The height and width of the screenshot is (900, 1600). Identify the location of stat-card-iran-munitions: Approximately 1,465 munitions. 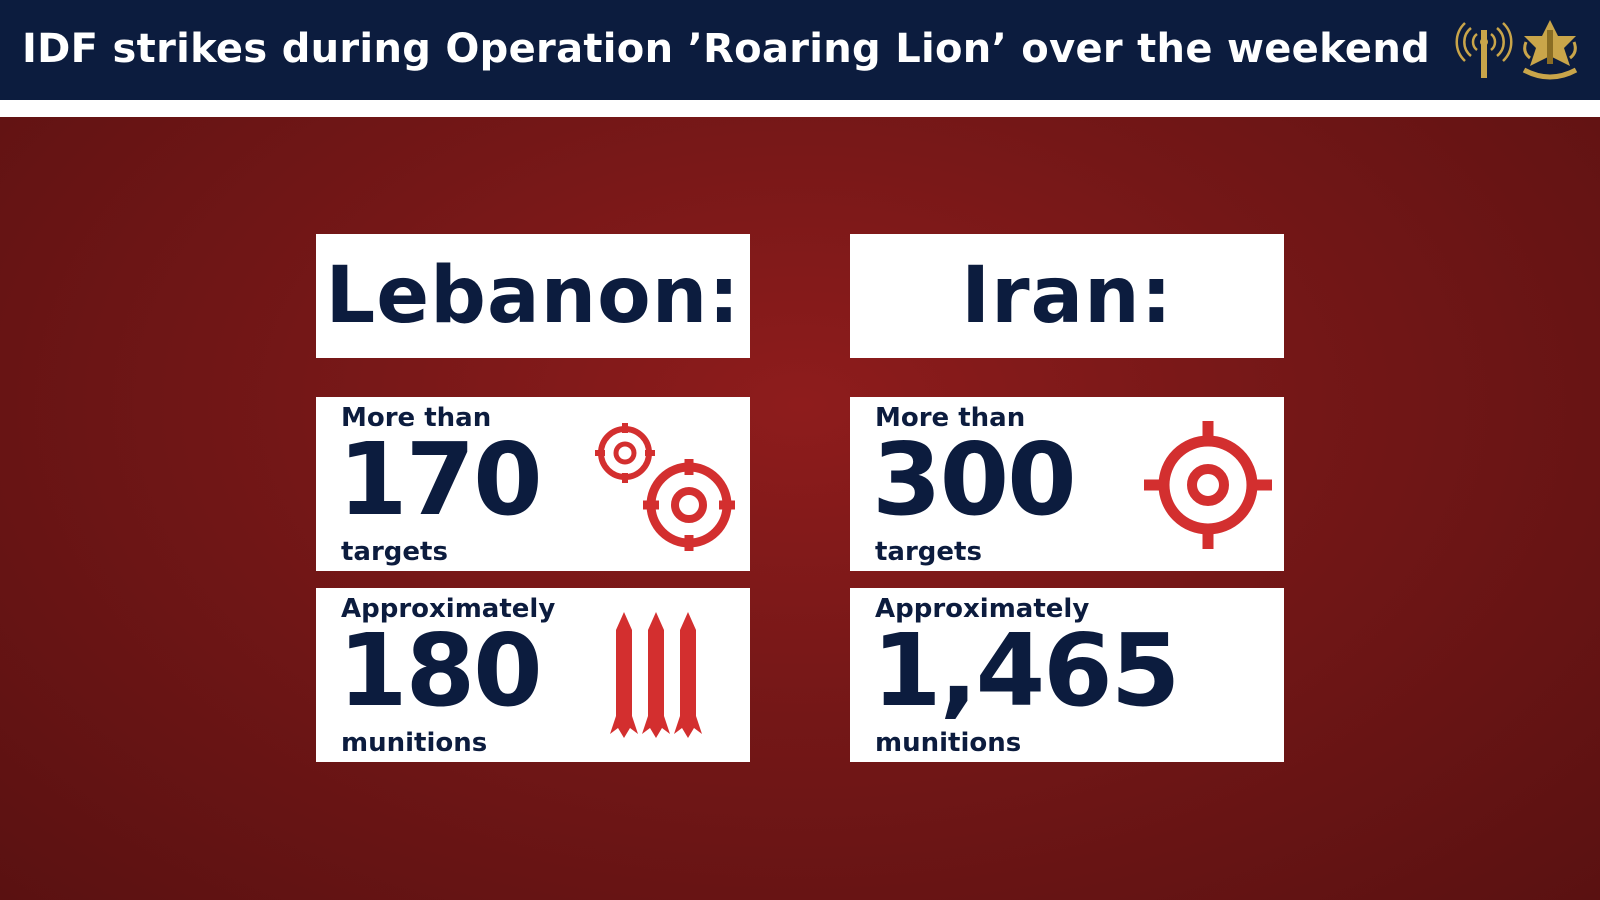
(1067, 675).